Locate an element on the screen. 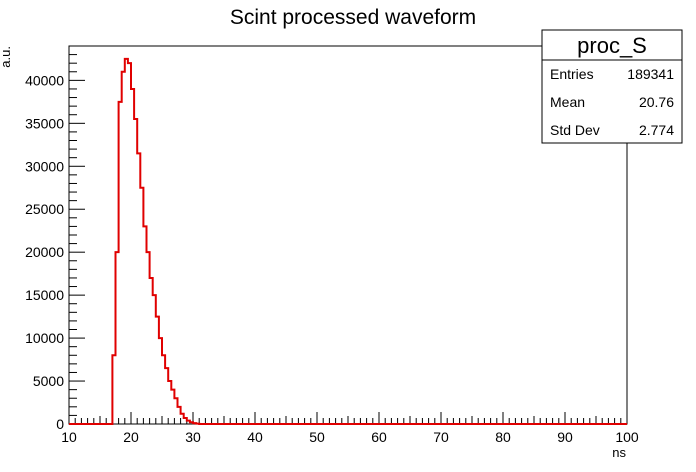  y-tick-label: 20000 is located at coordinates (44, 252).